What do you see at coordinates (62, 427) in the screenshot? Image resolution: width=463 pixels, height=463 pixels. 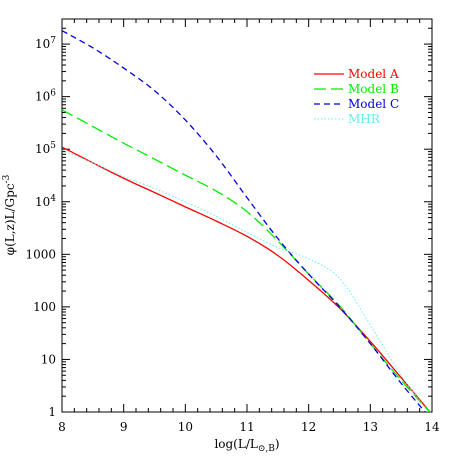 I see `x-tick-label: 8` at bounding box center [62, 427].